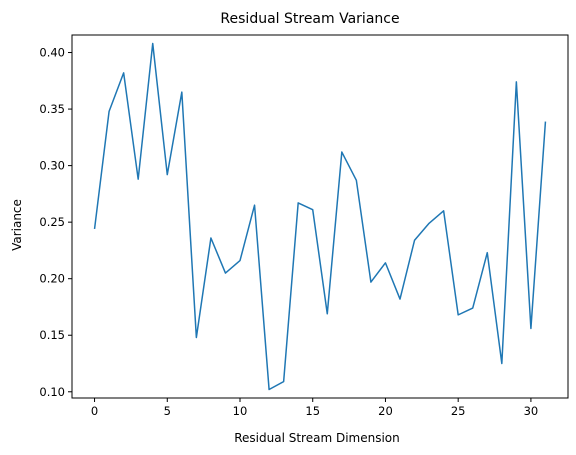 The image size is (576, 455). What do you see at coordinates (240, 411) in the screenshot?
I see `x-tick-label: 10` at bounding box center [240, 411].